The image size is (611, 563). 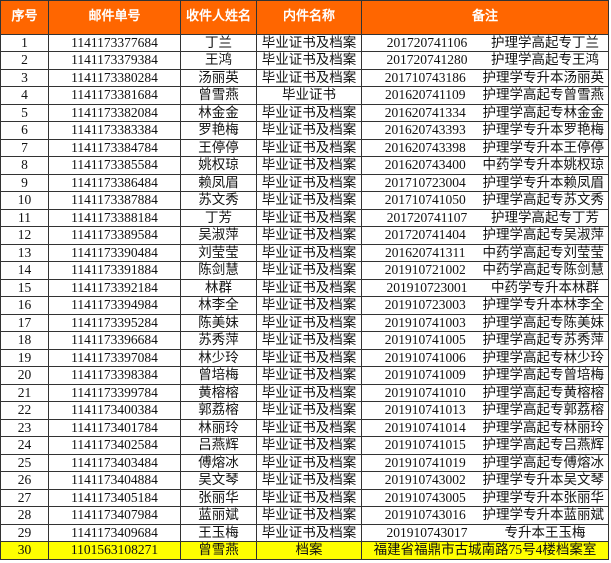 I want to click on recipient-name: 丁兰, so click(x=218, y=42).